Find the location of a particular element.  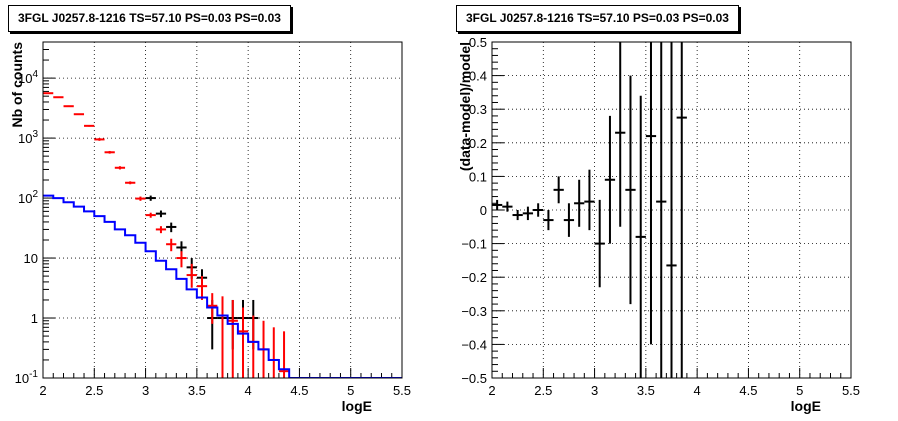

y-tick-label: 0.4 is located at coordinates (478, 76).